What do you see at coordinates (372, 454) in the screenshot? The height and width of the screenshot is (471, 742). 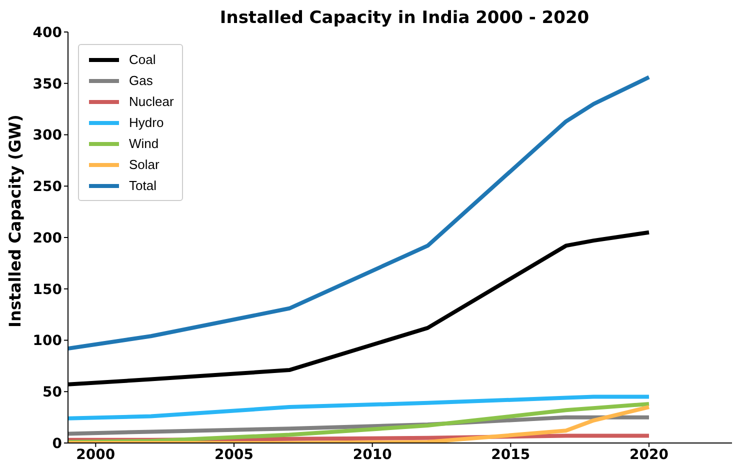 I see `x-tick-label: 2010` at bounding box center [372, 454].